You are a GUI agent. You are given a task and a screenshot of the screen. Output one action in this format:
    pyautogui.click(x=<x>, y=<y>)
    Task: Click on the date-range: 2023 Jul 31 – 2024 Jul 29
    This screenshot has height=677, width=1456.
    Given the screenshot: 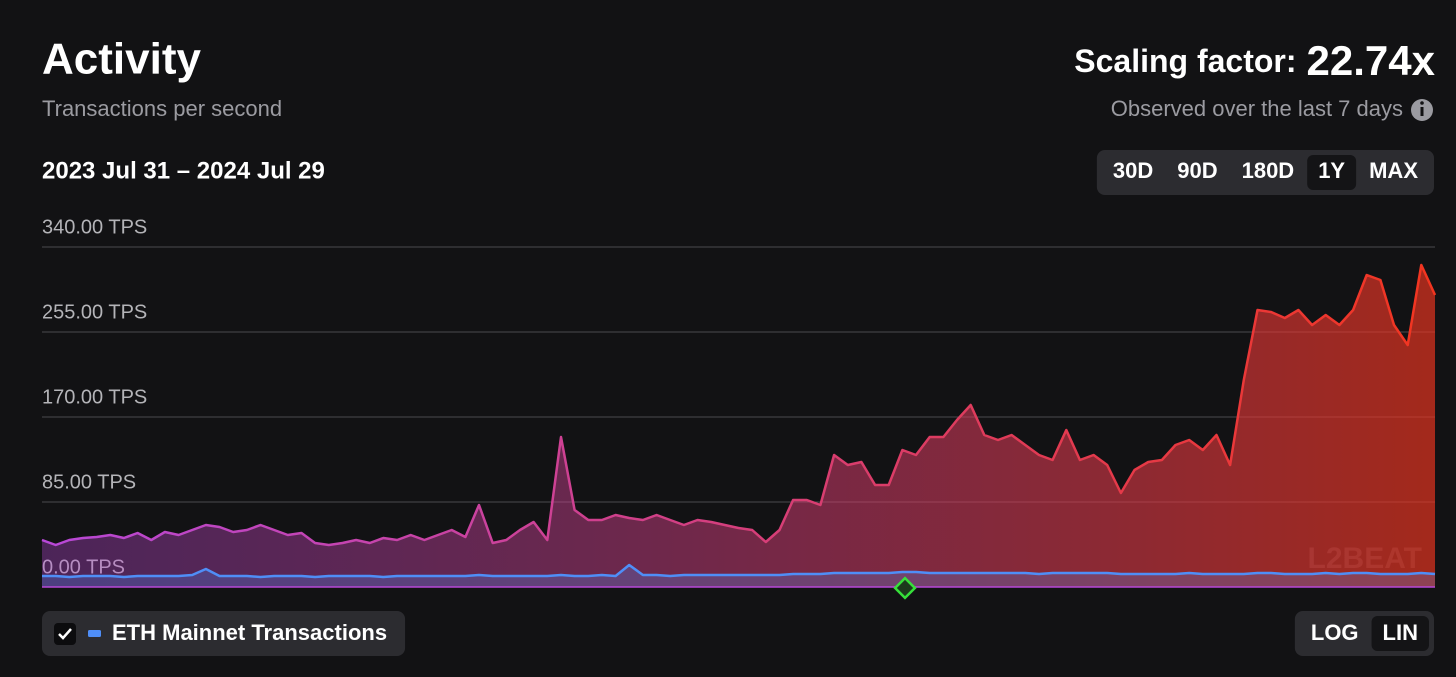 What is the action you would take?
    pyautogui.click(x=183, y=170)
    